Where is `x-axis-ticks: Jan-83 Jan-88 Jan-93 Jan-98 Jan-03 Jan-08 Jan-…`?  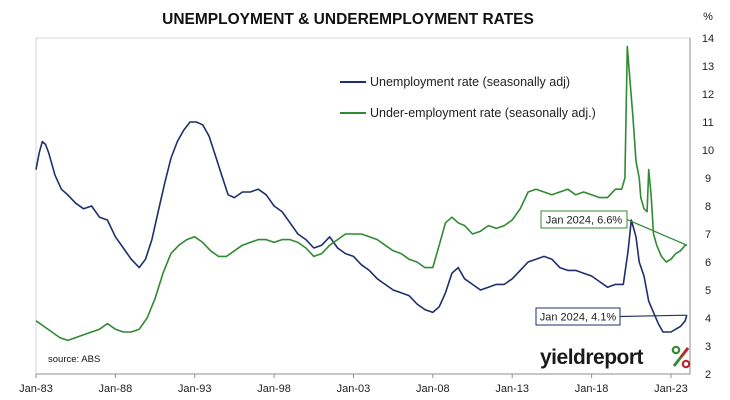
x-axis-ticks: Jan-83 Jan-88 Jan-93 Jan-98 Jan-03 Jan-08 Jan-… is located at coordinates (353, 384).